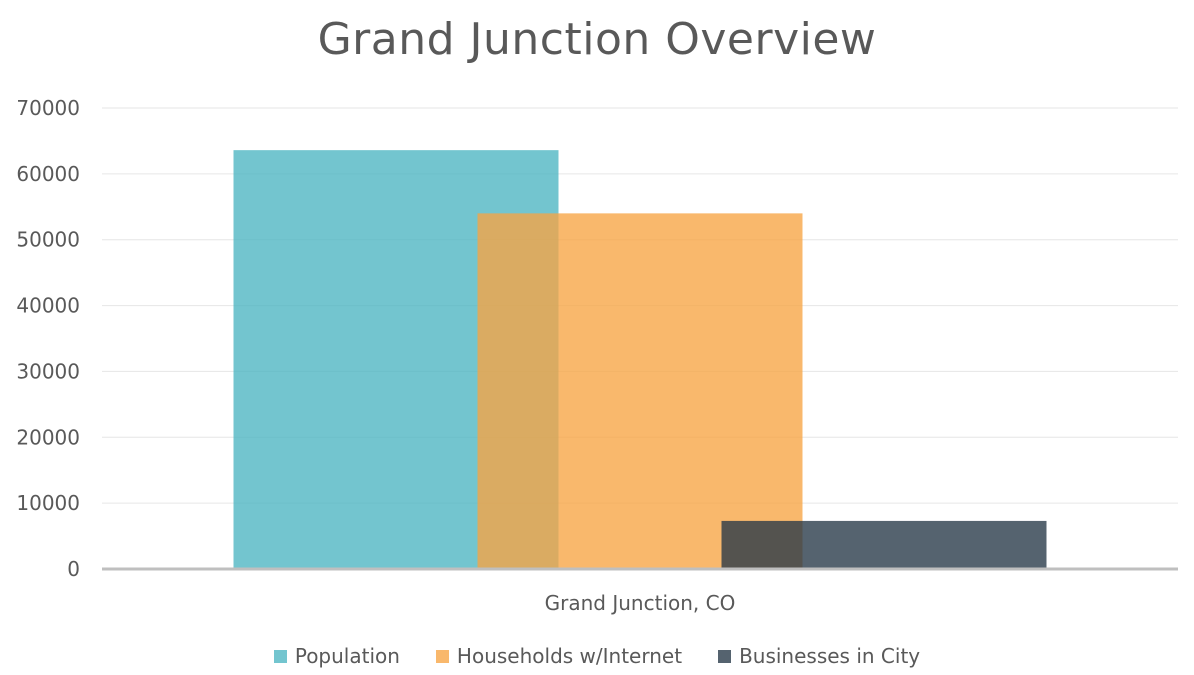 This screenshot has width=1194, height=675. Describe the element at coordinates (48, 437) in the screenshot. I see `y-tick-label: 20000` at that location.